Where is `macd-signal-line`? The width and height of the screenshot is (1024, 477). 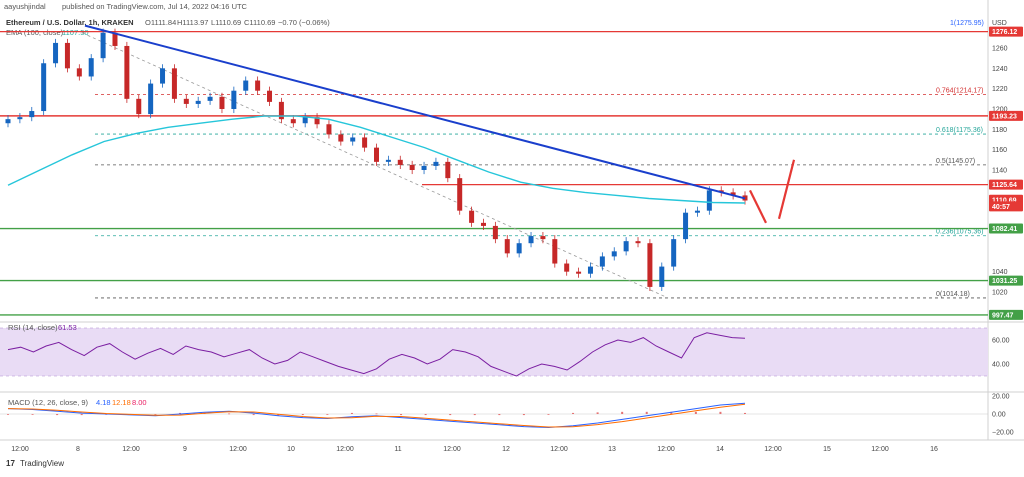
macd-signal-line is located at coordinates (376, 415).